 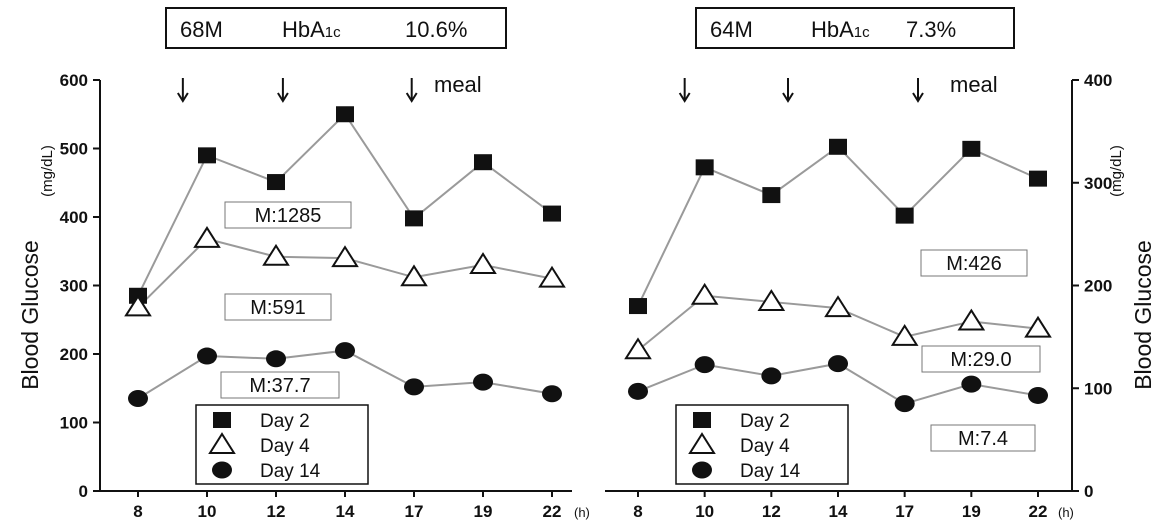 What do you see at coordinates (288, 216) in the screenshot?
I see `annotation-label: M:1285` at bounding box center [288, 216].